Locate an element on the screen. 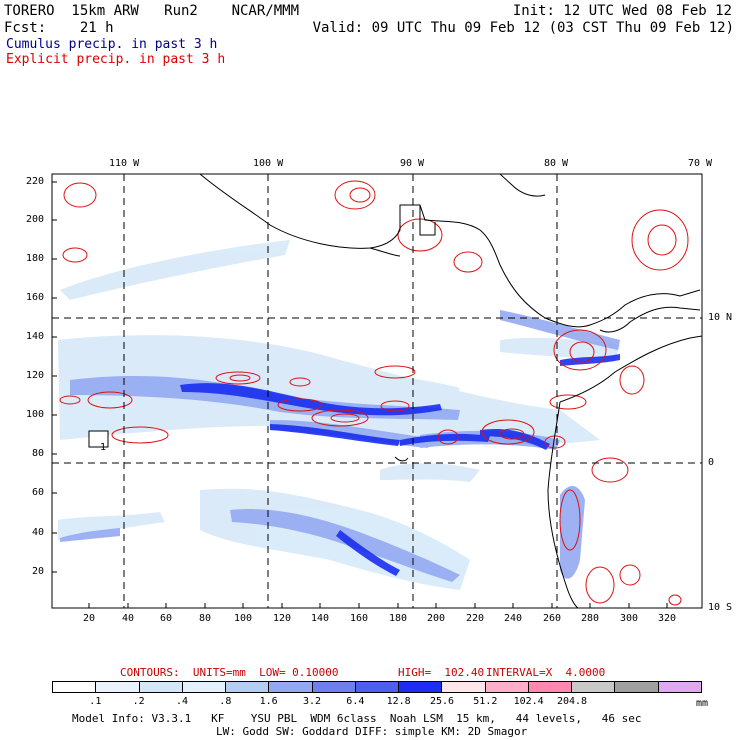 The image size is (740, 740). explicit-label: Explicit precip. in past 3 h is located at coordinates (116, 59).